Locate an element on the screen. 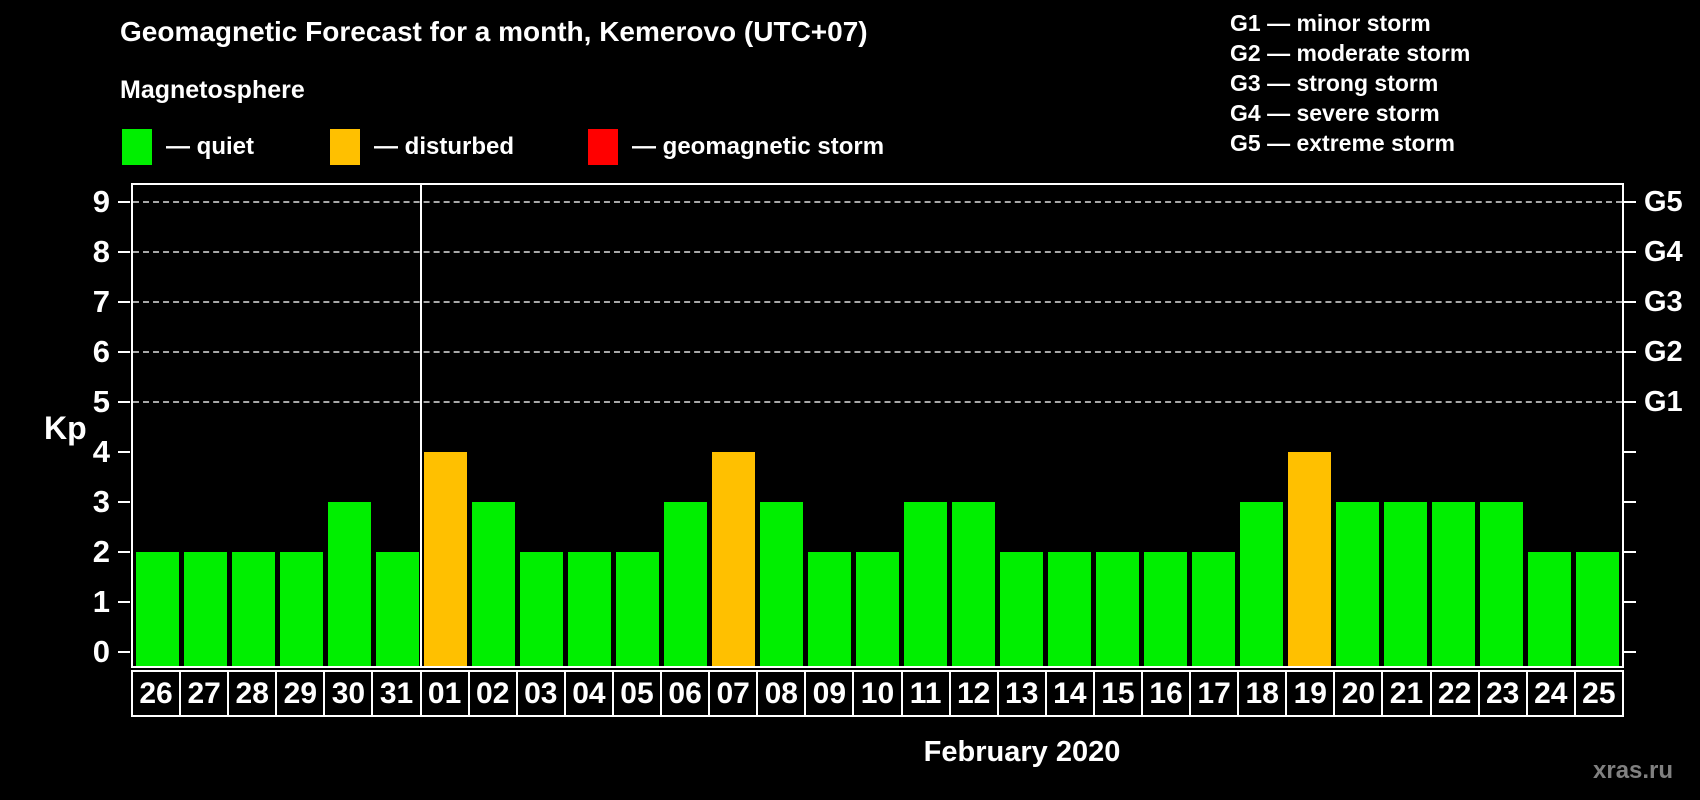 The image size is (1700, 800). g-axis-label-G5: G5 is located at coordinates (1663, 202).